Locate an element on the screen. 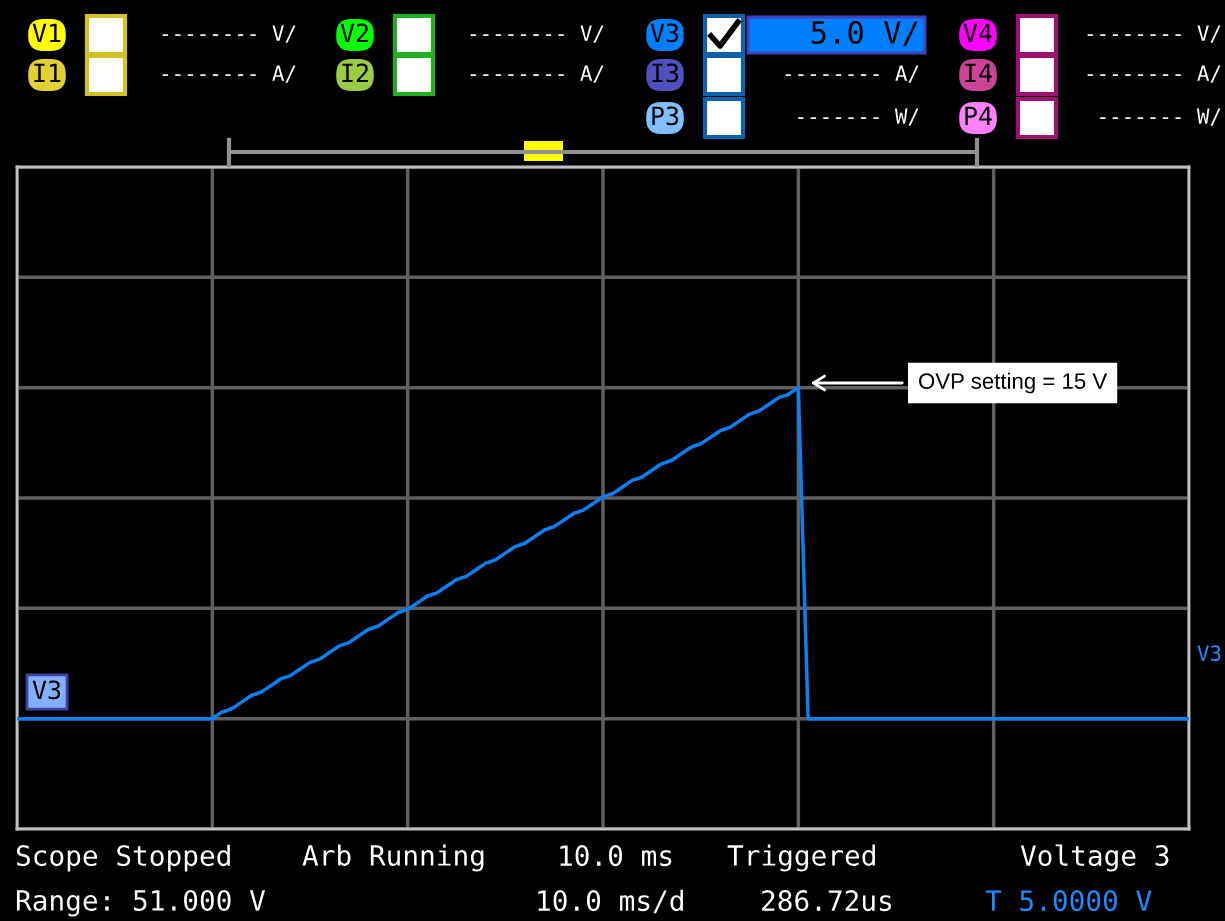  text: 5.0 V/ is located at coordinates (864, 33).